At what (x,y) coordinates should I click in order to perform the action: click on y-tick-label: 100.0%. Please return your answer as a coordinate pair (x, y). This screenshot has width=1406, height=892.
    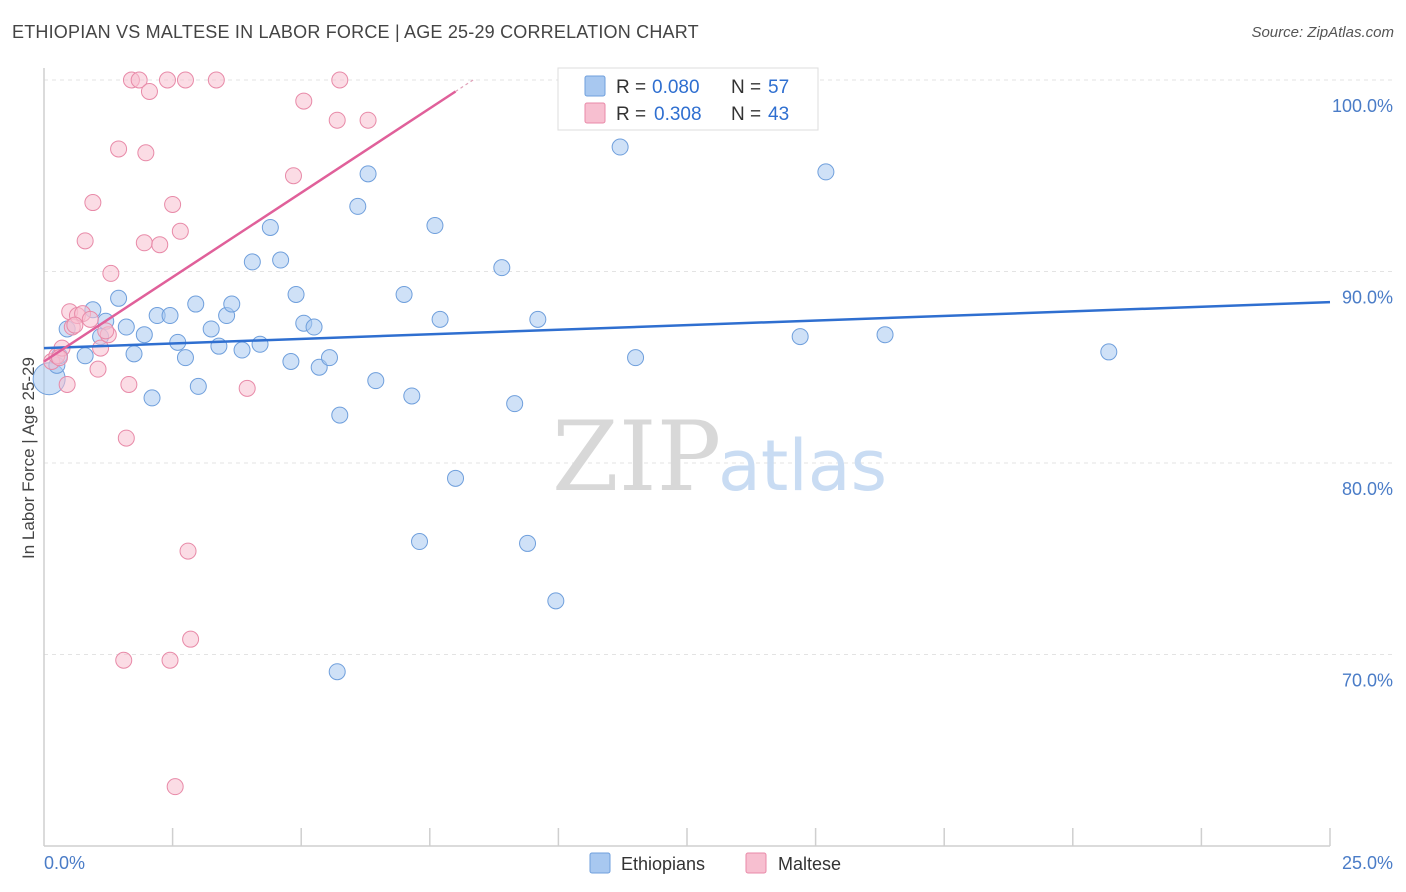
    Looking at the image, I should click on (1362, 106).